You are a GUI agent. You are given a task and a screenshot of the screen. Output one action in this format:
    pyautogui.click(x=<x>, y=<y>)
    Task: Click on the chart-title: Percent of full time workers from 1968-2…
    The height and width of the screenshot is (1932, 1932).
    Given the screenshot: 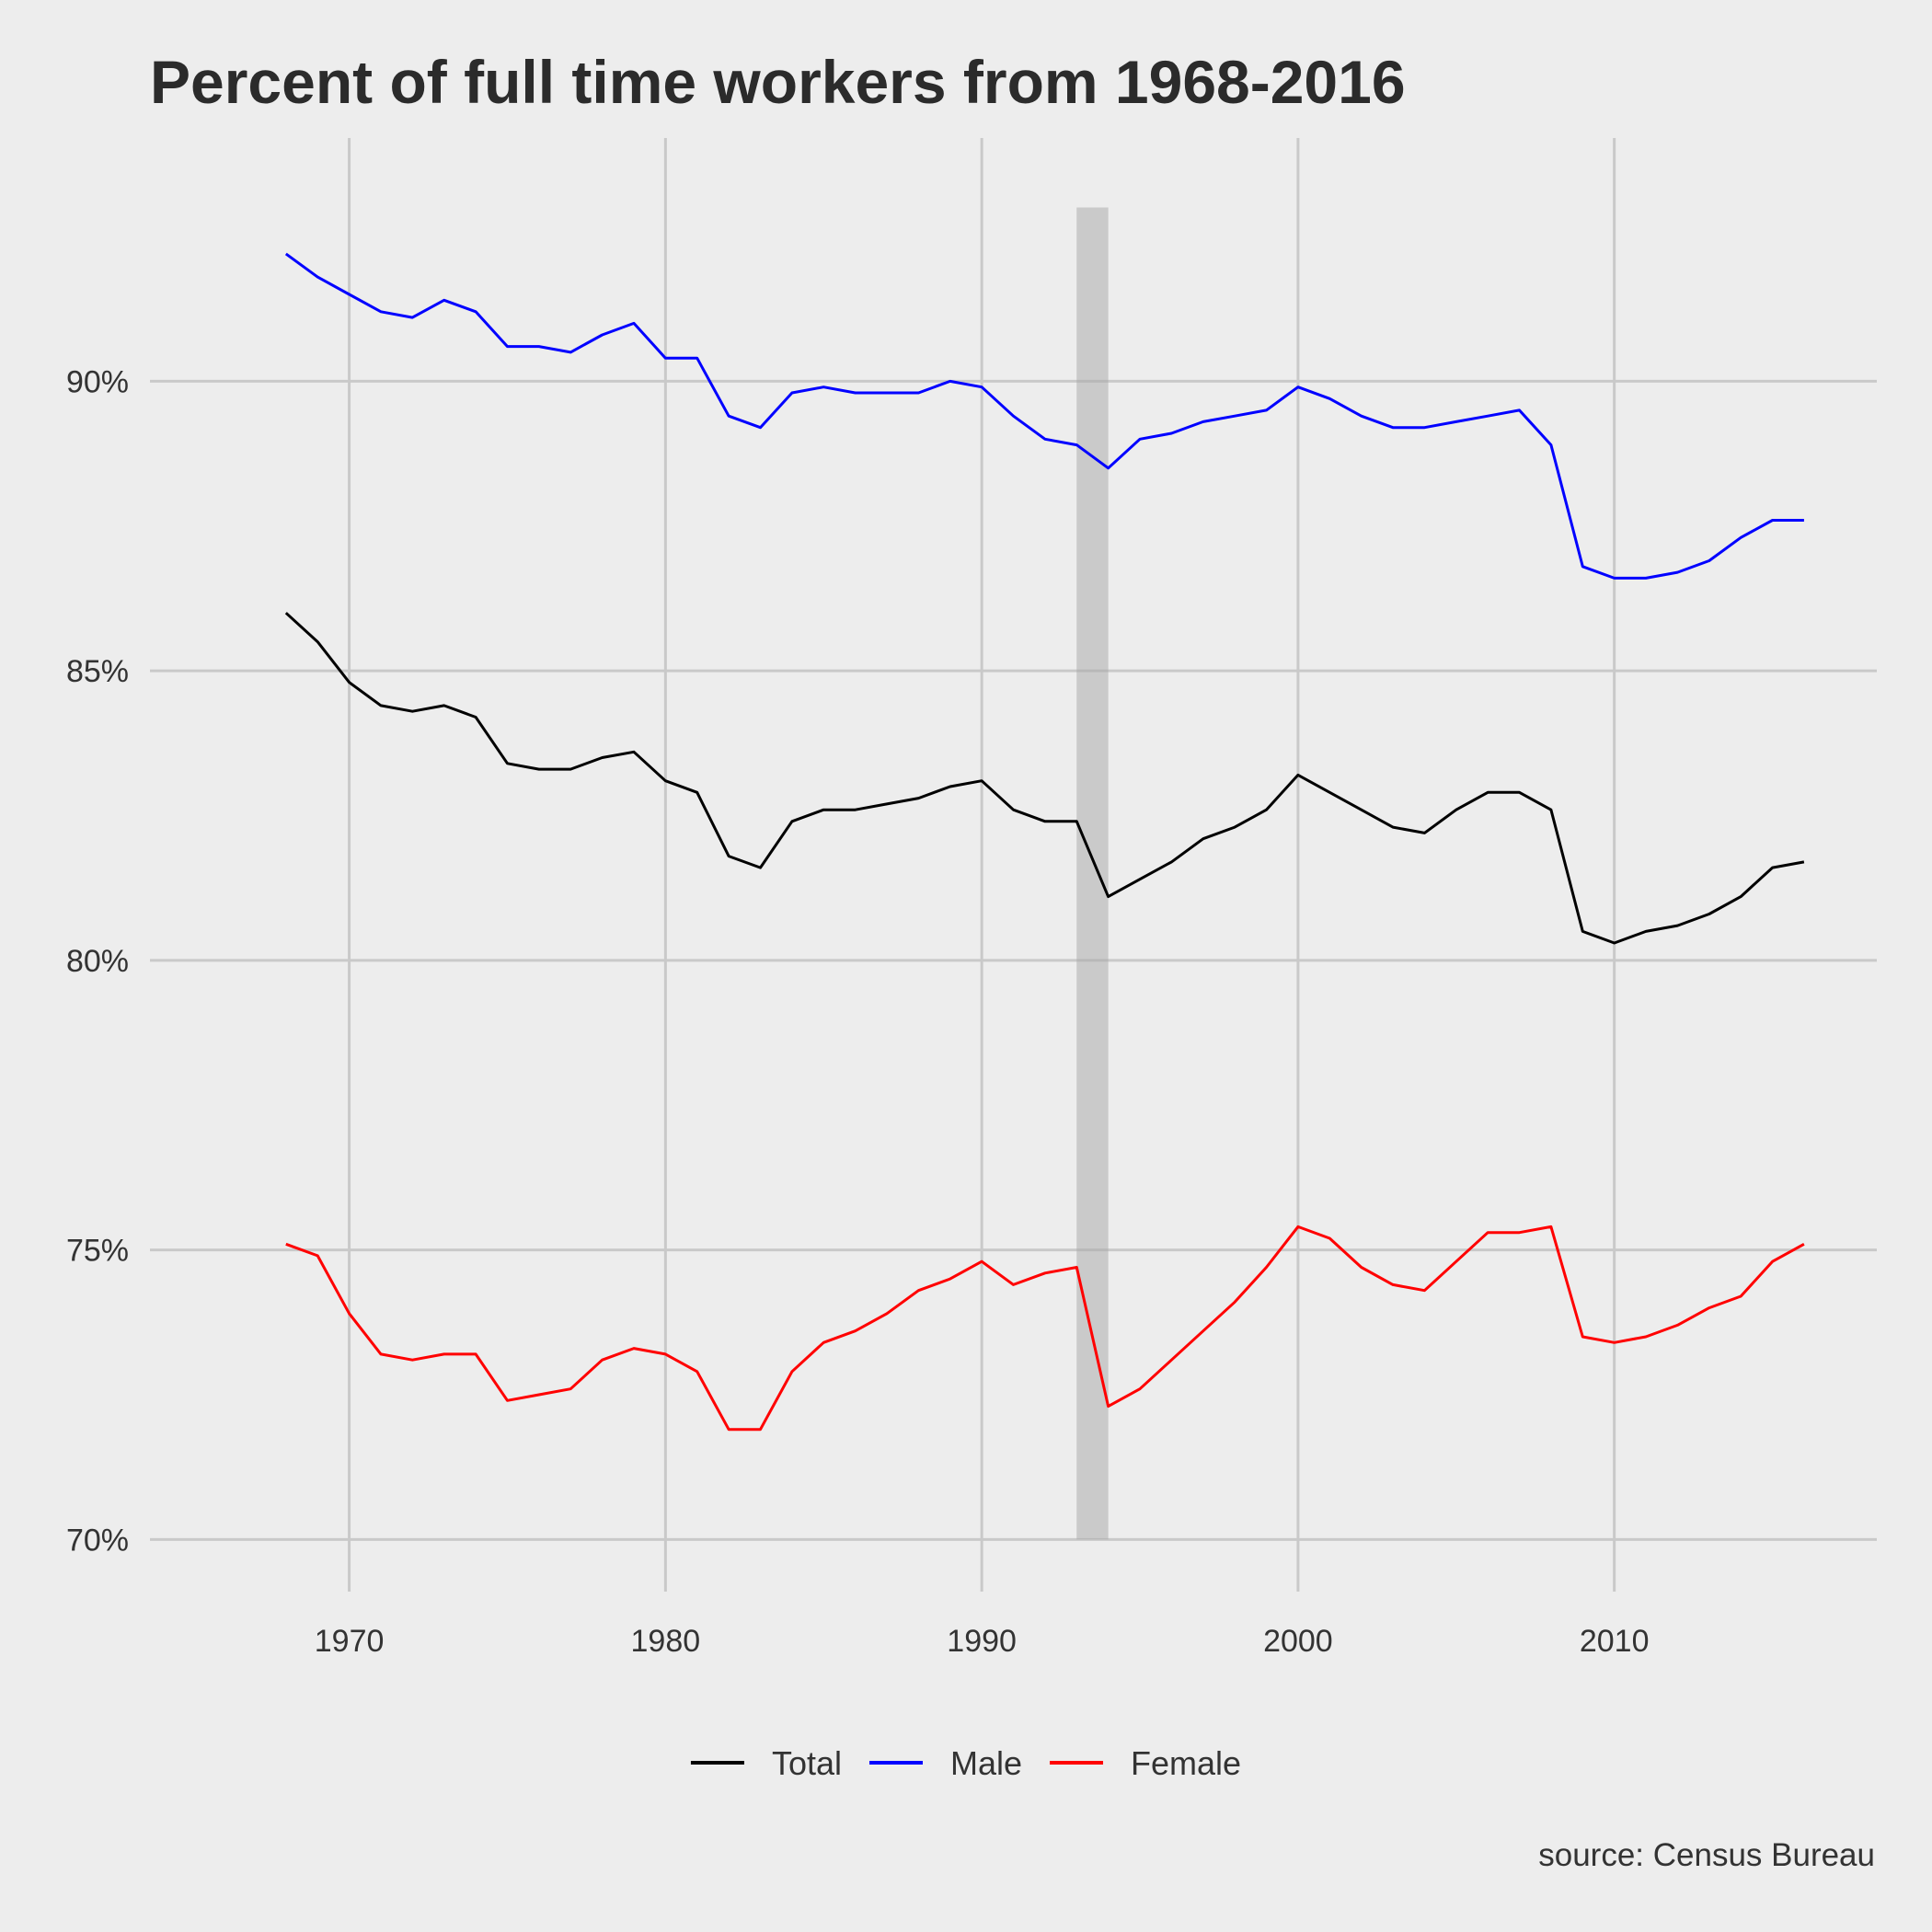 What is the action you would take?
    pyautogui.click(x=778, y=82)
    